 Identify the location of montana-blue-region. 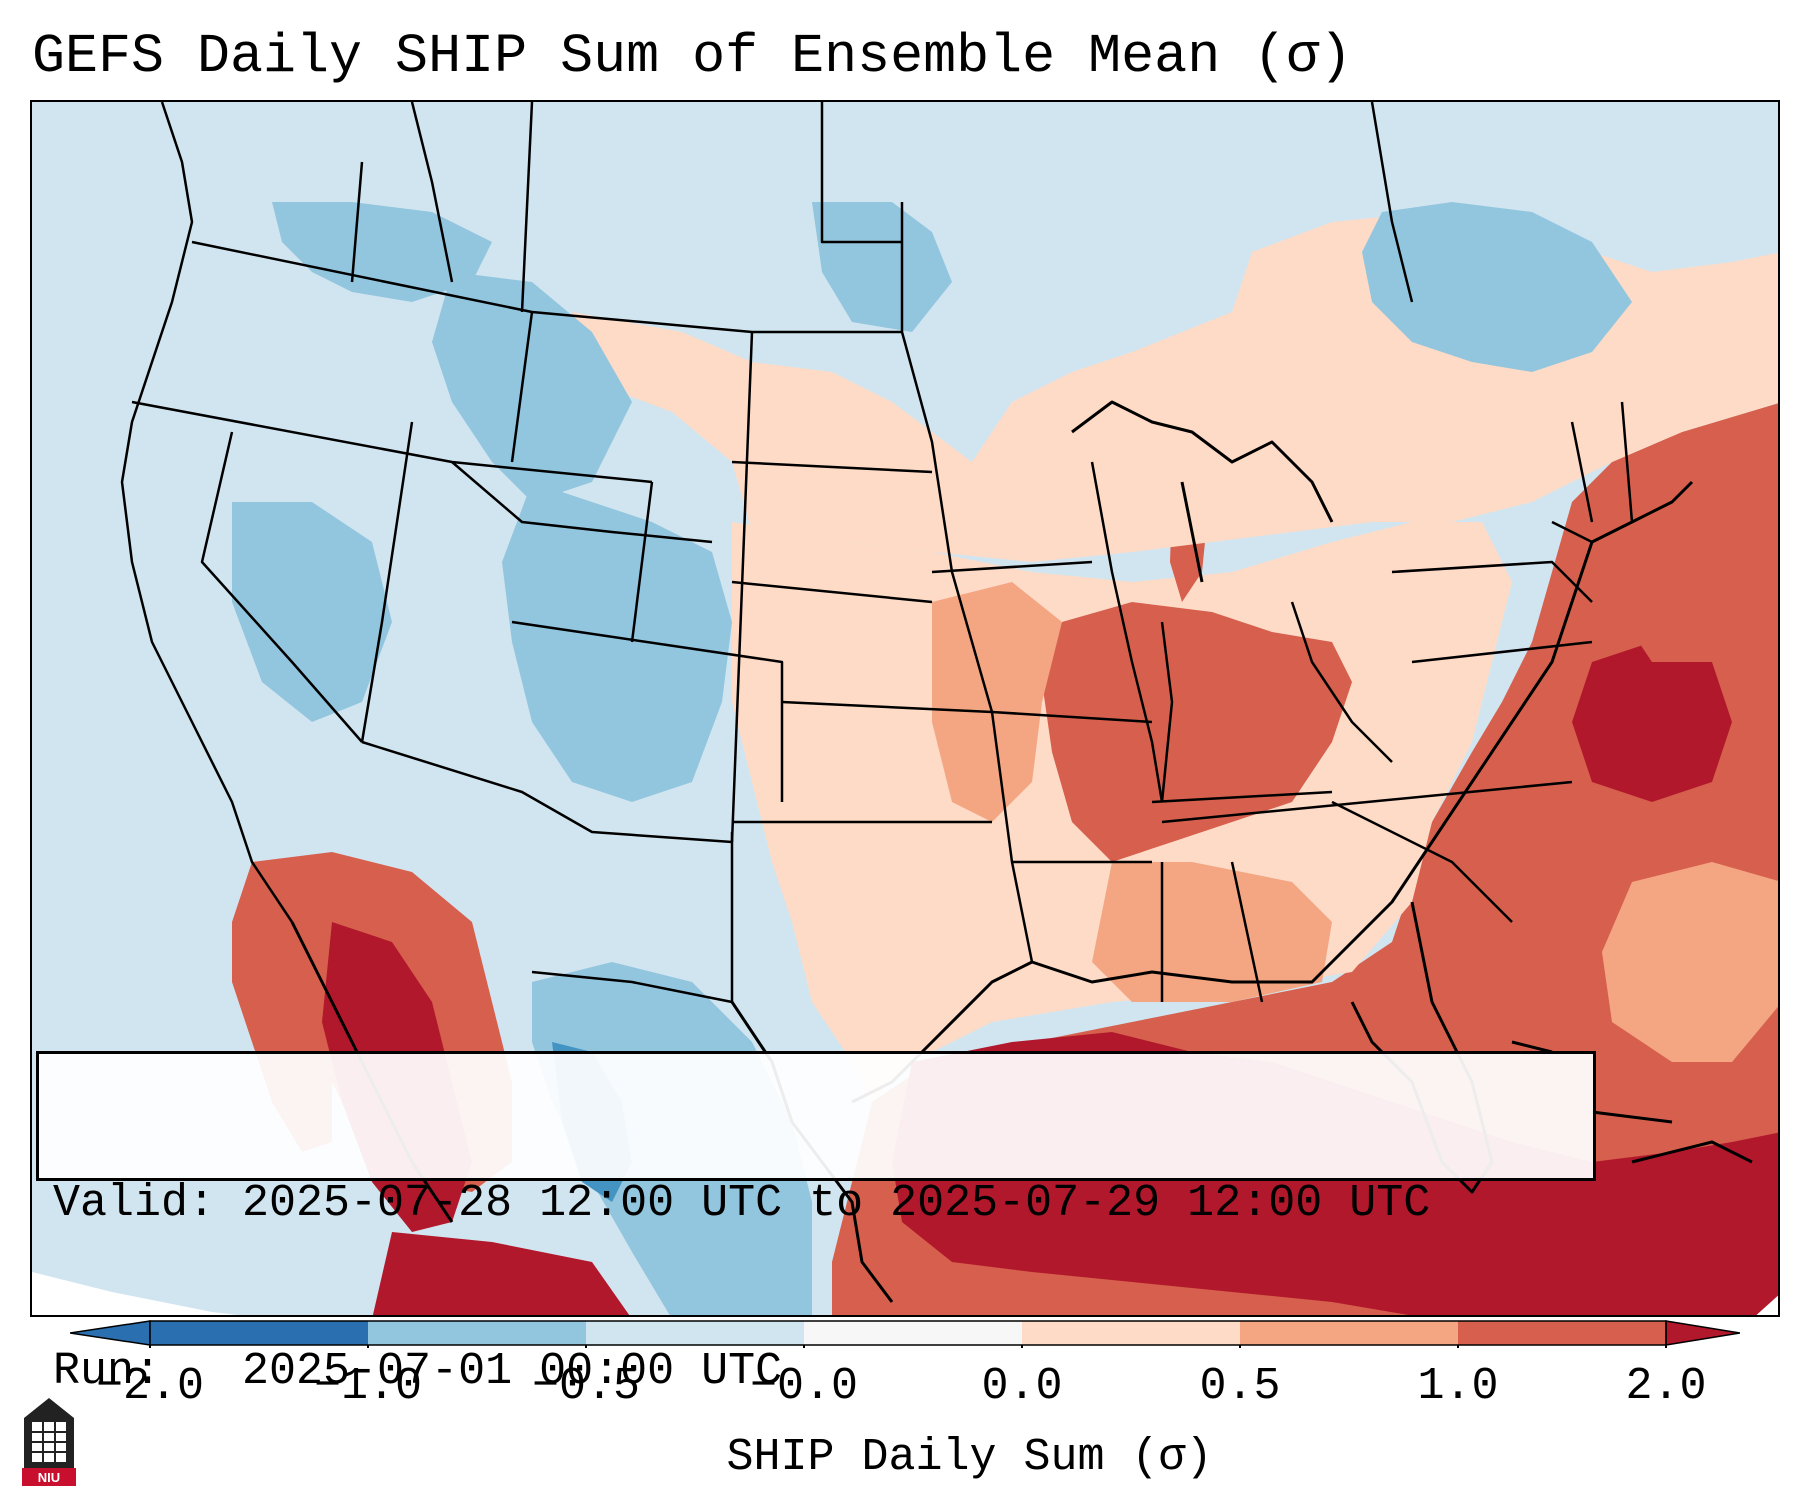
(532, 387).